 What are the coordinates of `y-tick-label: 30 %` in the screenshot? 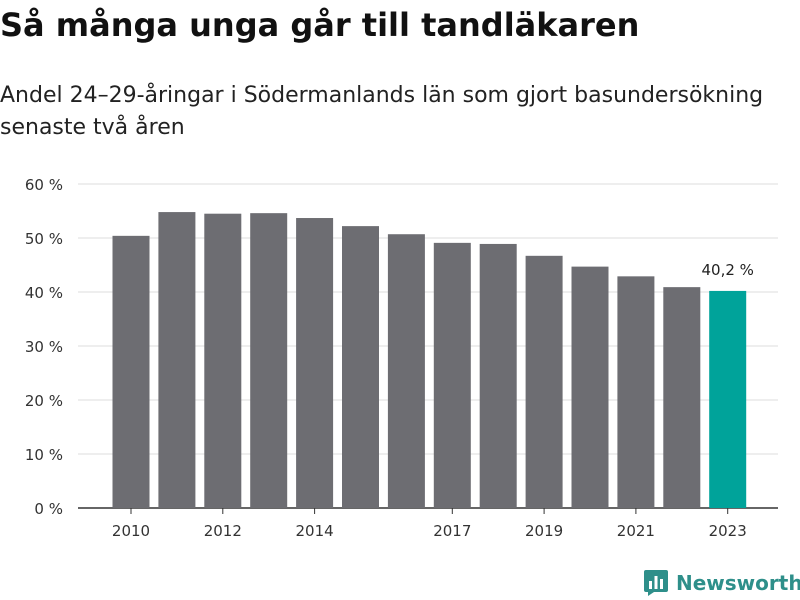 It's located at (44, 347).